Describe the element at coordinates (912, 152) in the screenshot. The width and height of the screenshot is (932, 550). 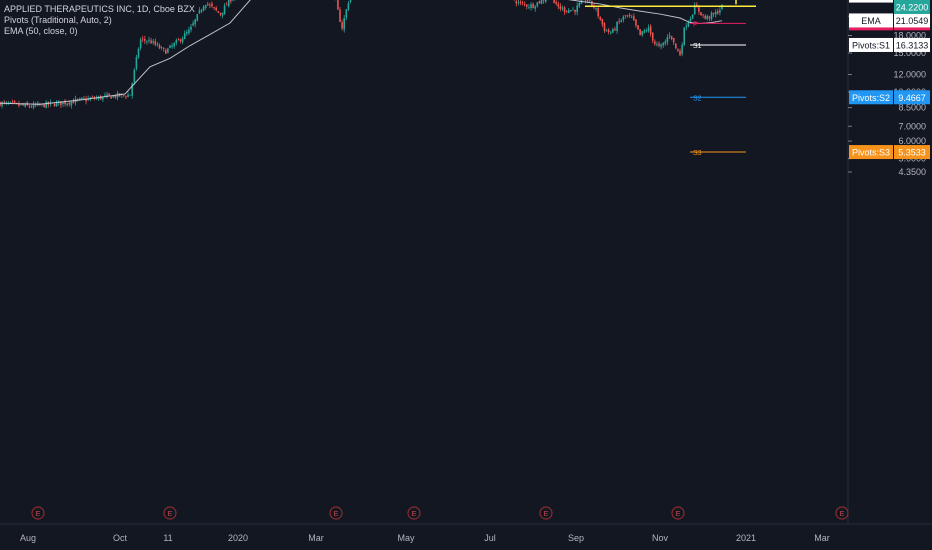
I see `pivot-badge-s3-value-box` at that location.